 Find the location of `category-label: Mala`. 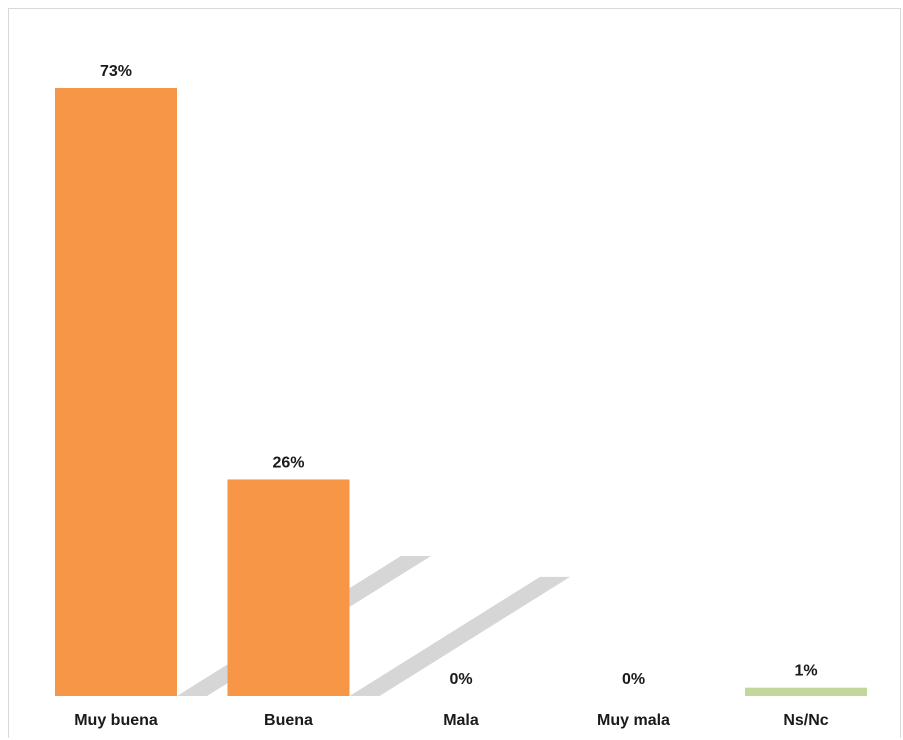

category-label: Mala is located at coordinates (461, 720).